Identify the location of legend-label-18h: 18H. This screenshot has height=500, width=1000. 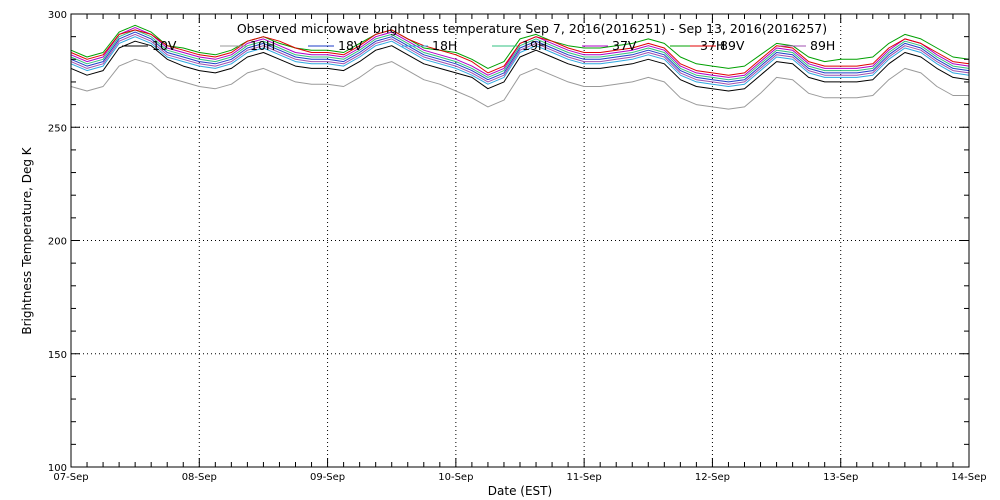
(444, 45).